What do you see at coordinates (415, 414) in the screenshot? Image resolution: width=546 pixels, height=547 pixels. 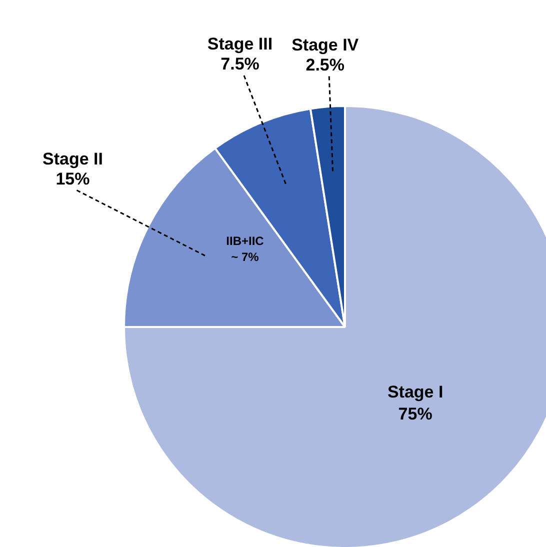 I see `data-label: 75%` at bounding box center [415, 414].